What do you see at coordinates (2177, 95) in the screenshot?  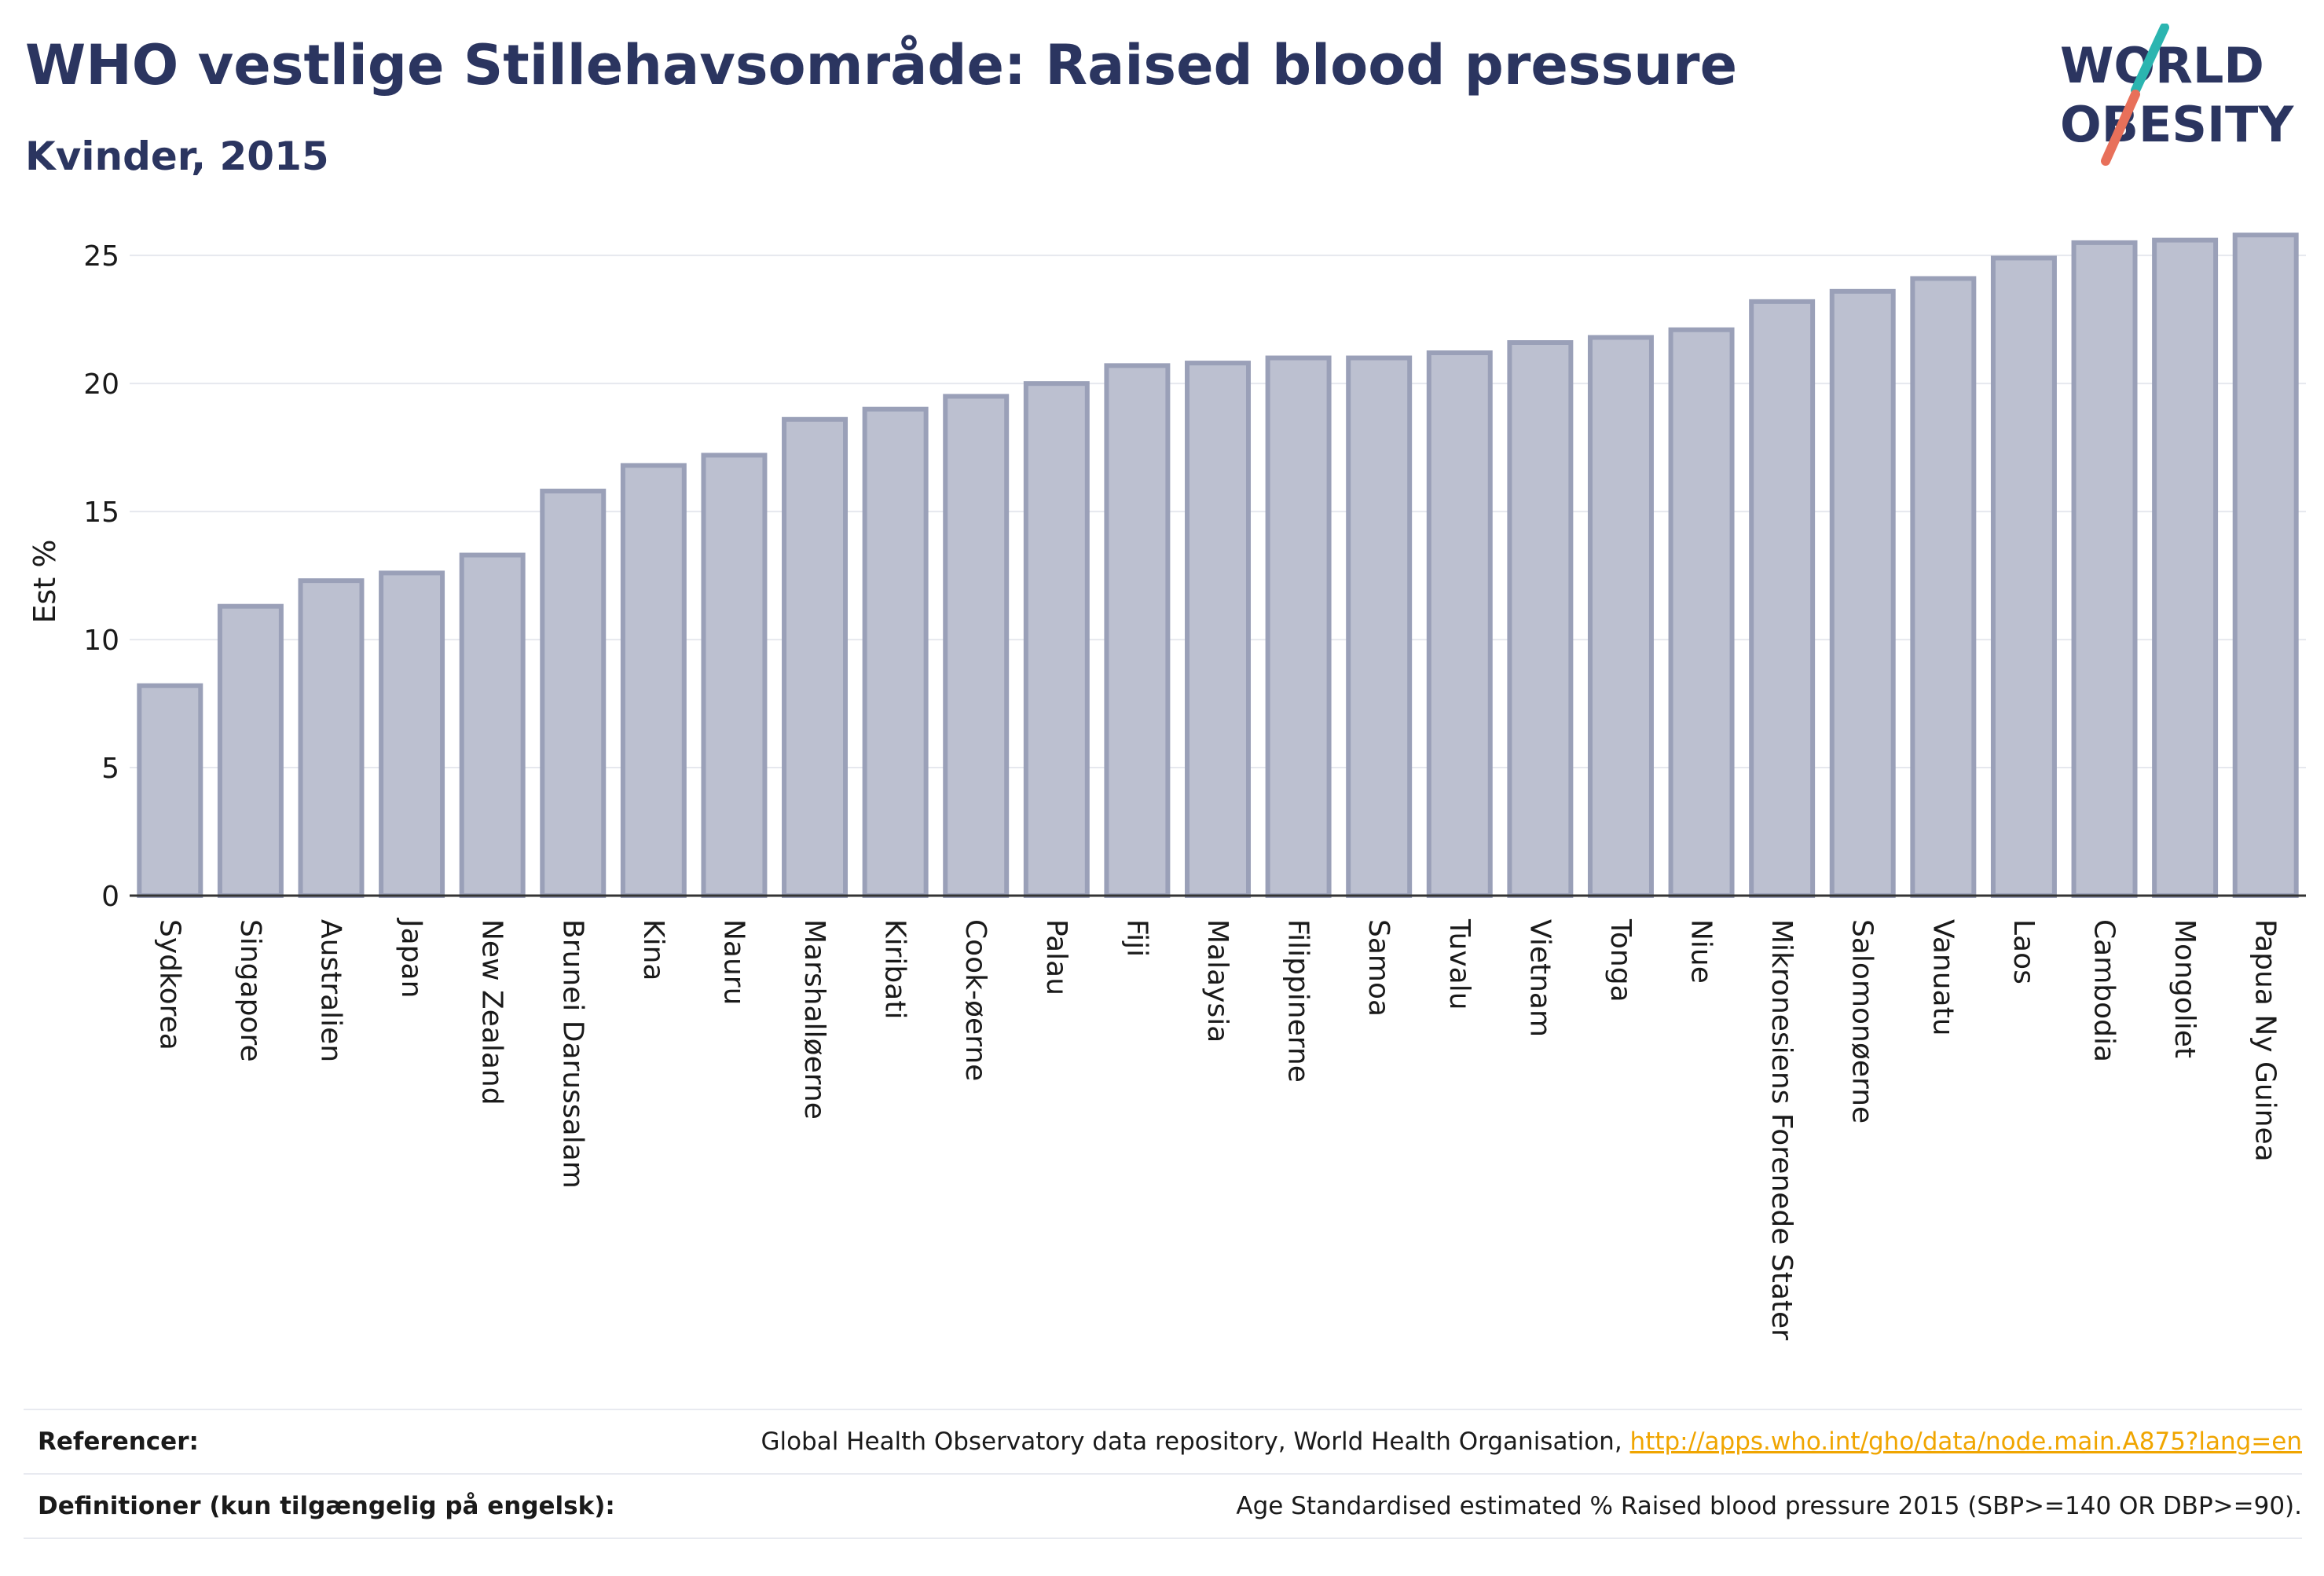 I see `world-obesity-logo: WORLD OBESITY` at bounding box center [2177, 95].